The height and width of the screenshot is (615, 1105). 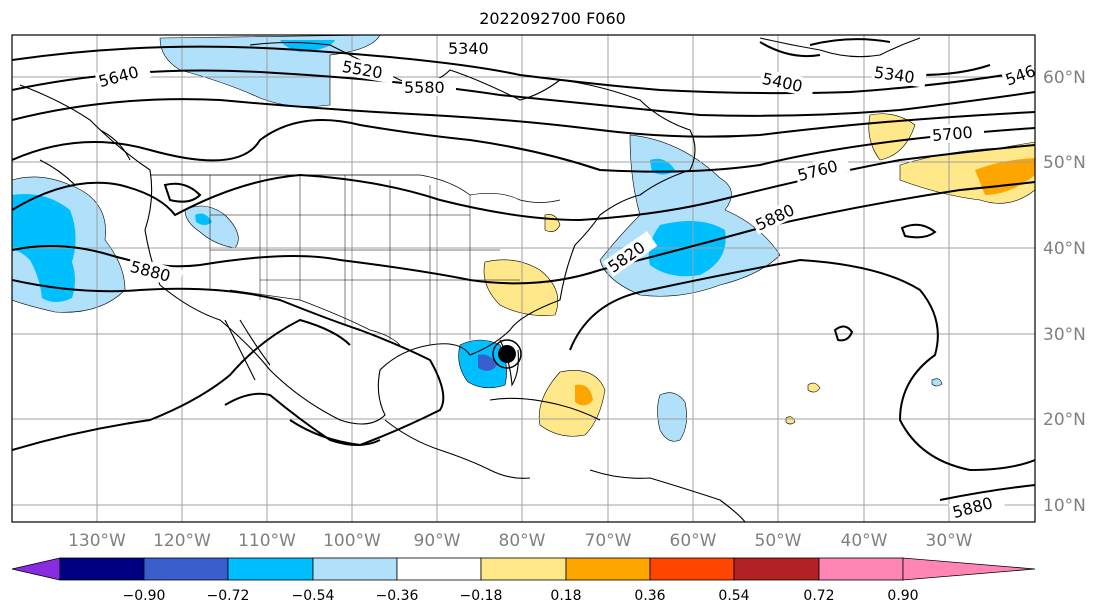 What do you see at coordinates (437, 541) in the screenshot?
I see `lon-label: 90°W` at bounding box center [437, 541].